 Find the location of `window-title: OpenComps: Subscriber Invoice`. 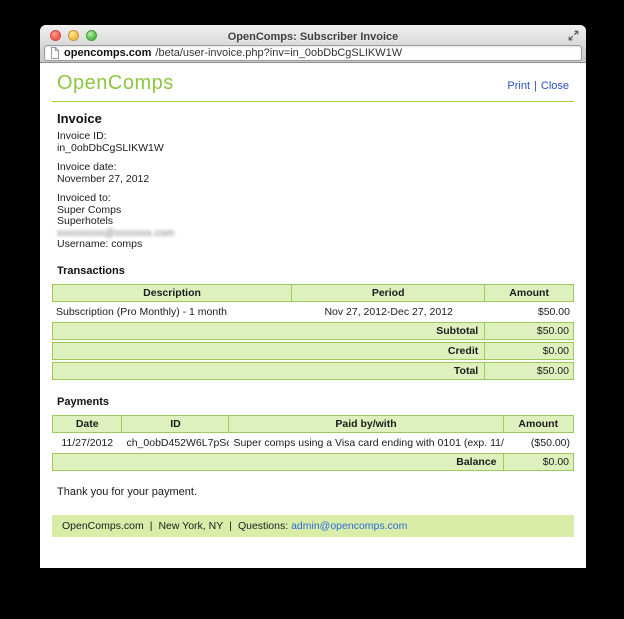

window-title: OpenComps: Subscriber Invoice is located at coordinates (313, 36).